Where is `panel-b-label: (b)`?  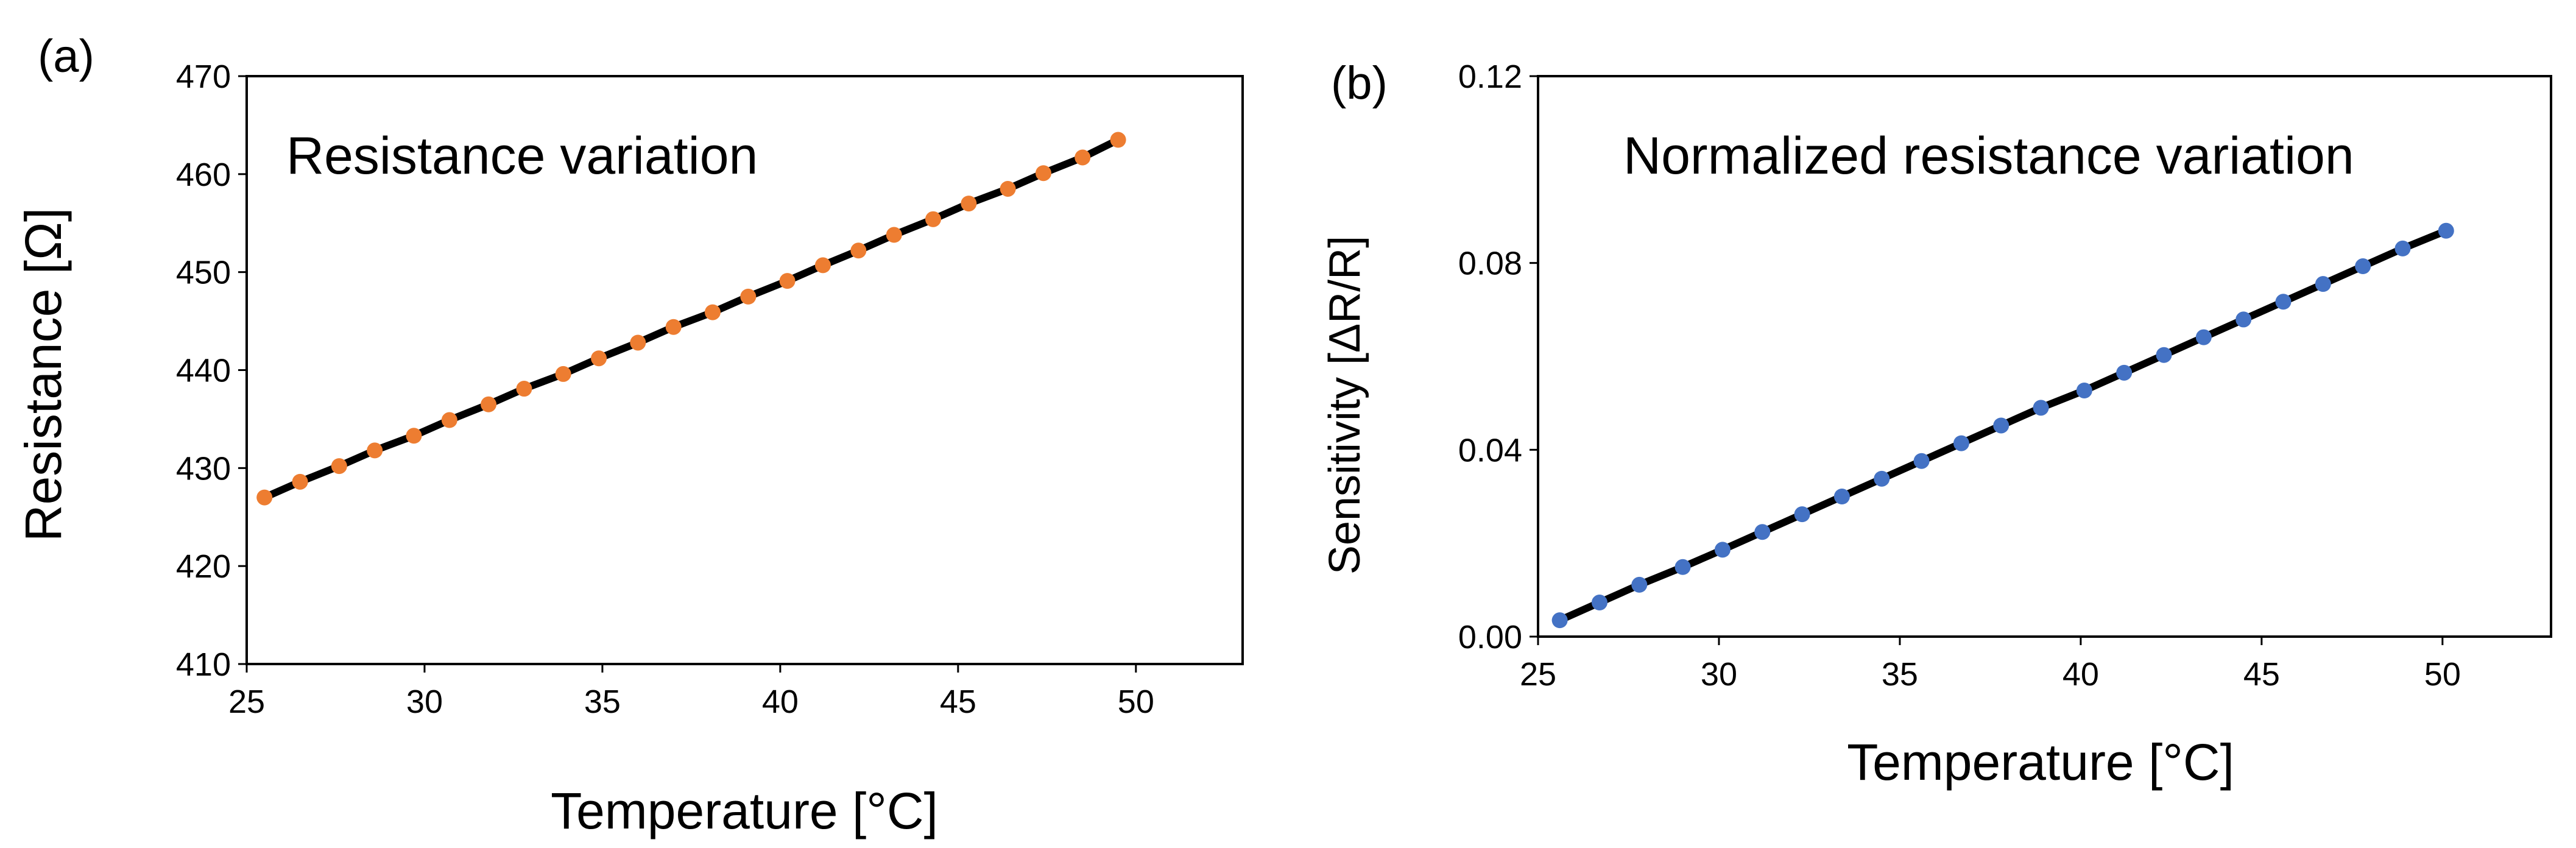 panel-b-label: (b) is located at coordinates (1359, 83).